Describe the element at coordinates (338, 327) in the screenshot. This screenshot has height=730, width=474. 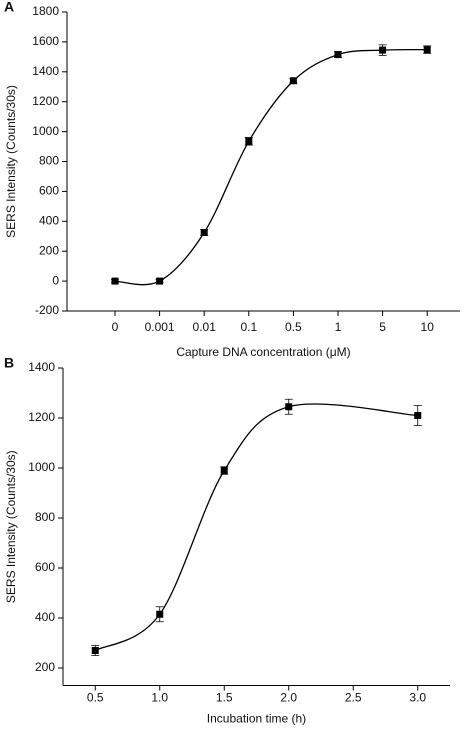
I see `x-tick-label: 1` at that location.